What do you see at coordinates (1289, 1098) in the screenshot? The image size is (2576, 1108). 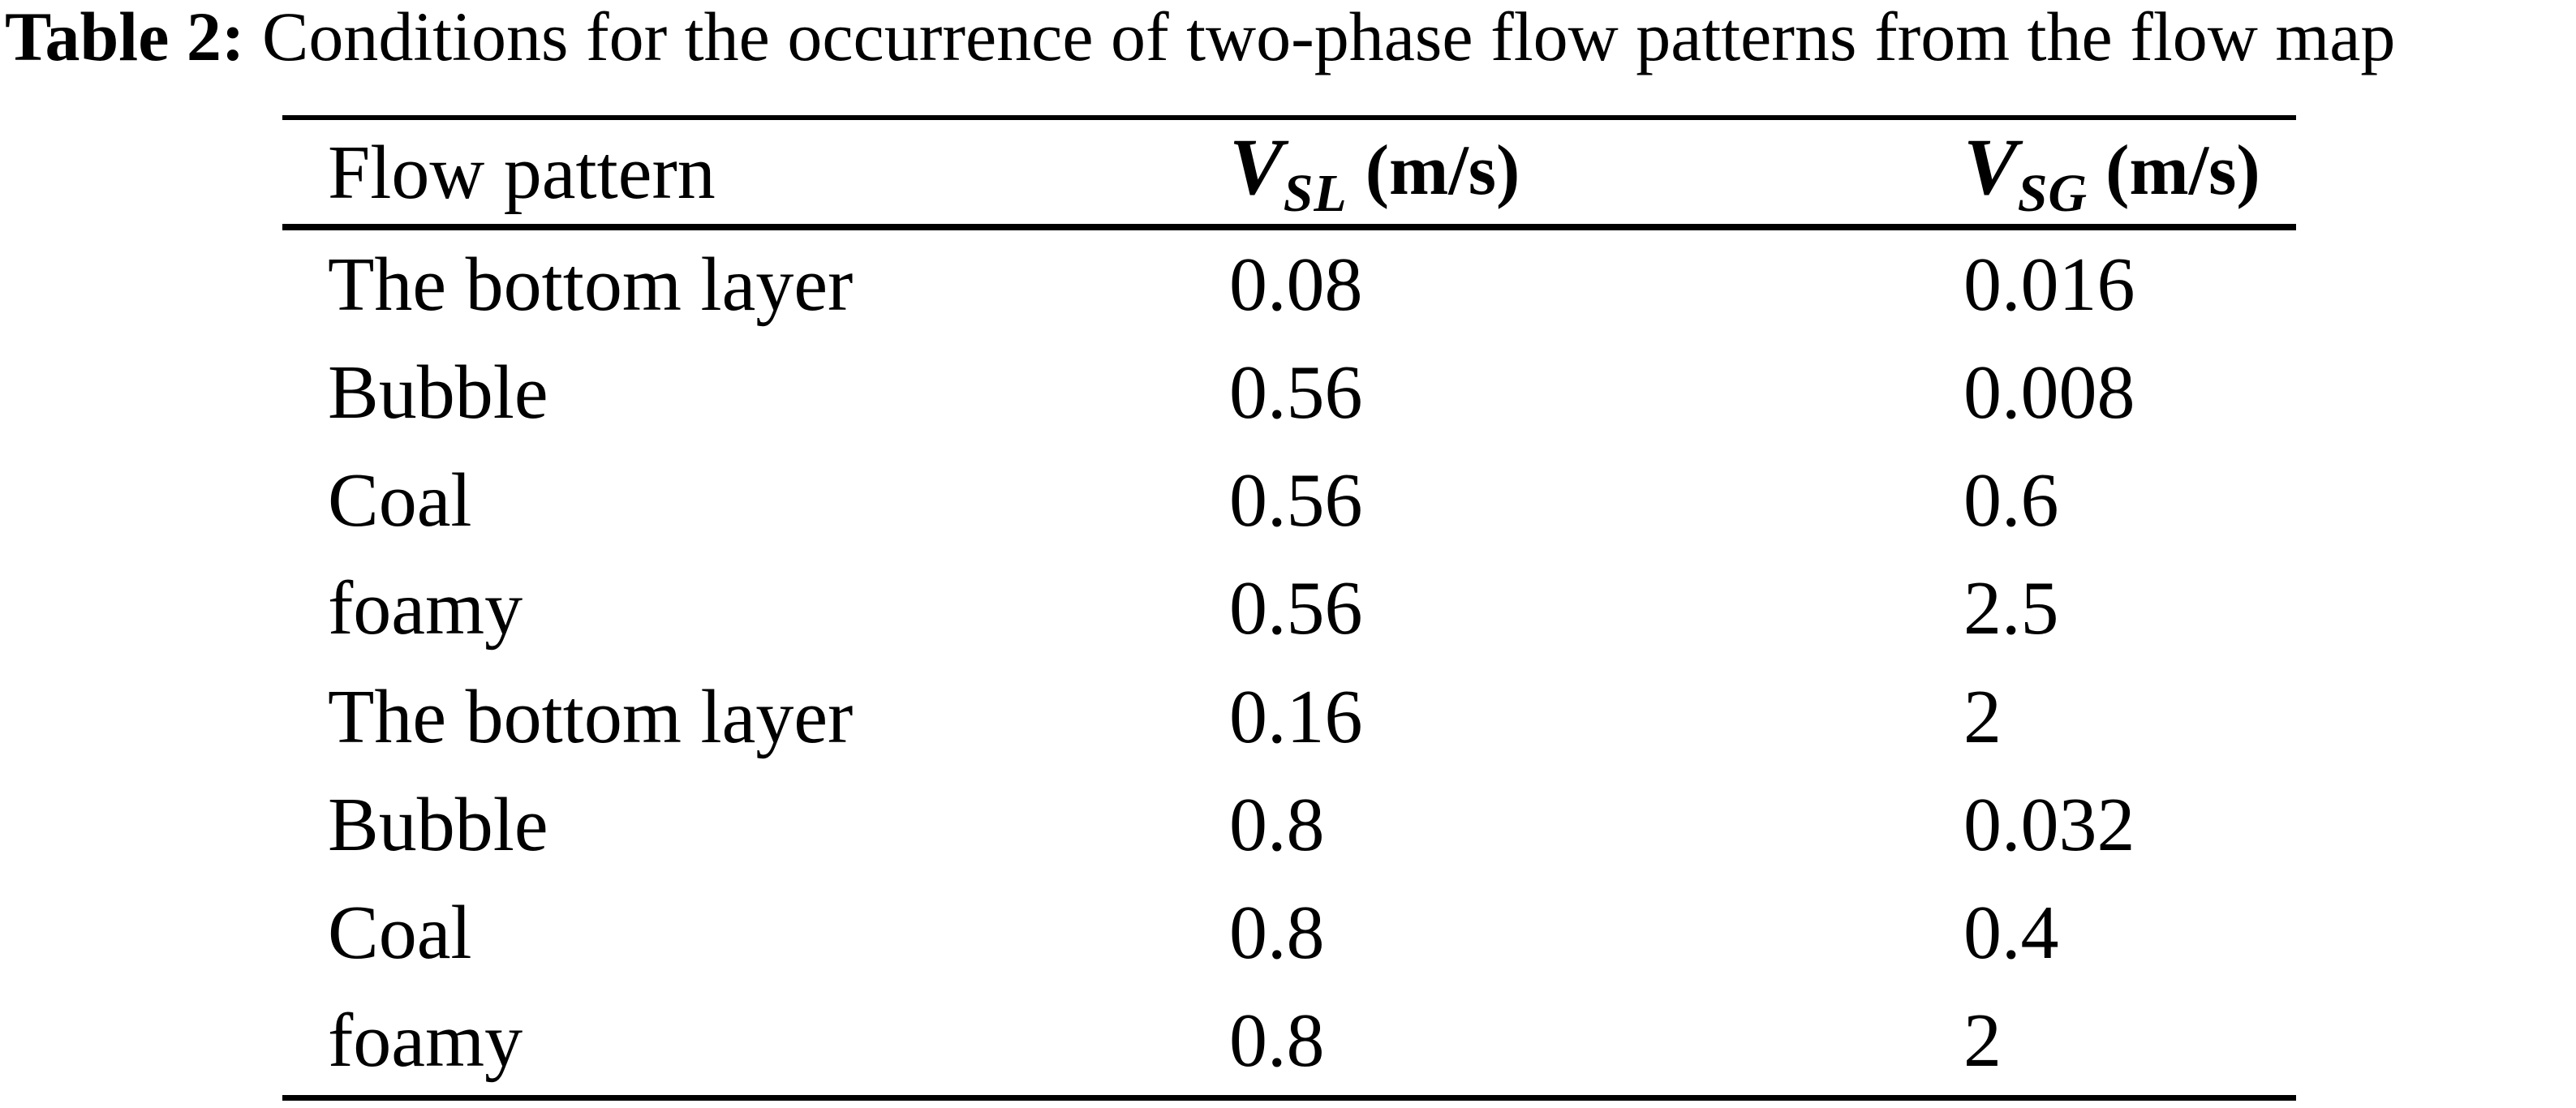 I see `table-bottom-rule` at bounding box center [1289, 1098].